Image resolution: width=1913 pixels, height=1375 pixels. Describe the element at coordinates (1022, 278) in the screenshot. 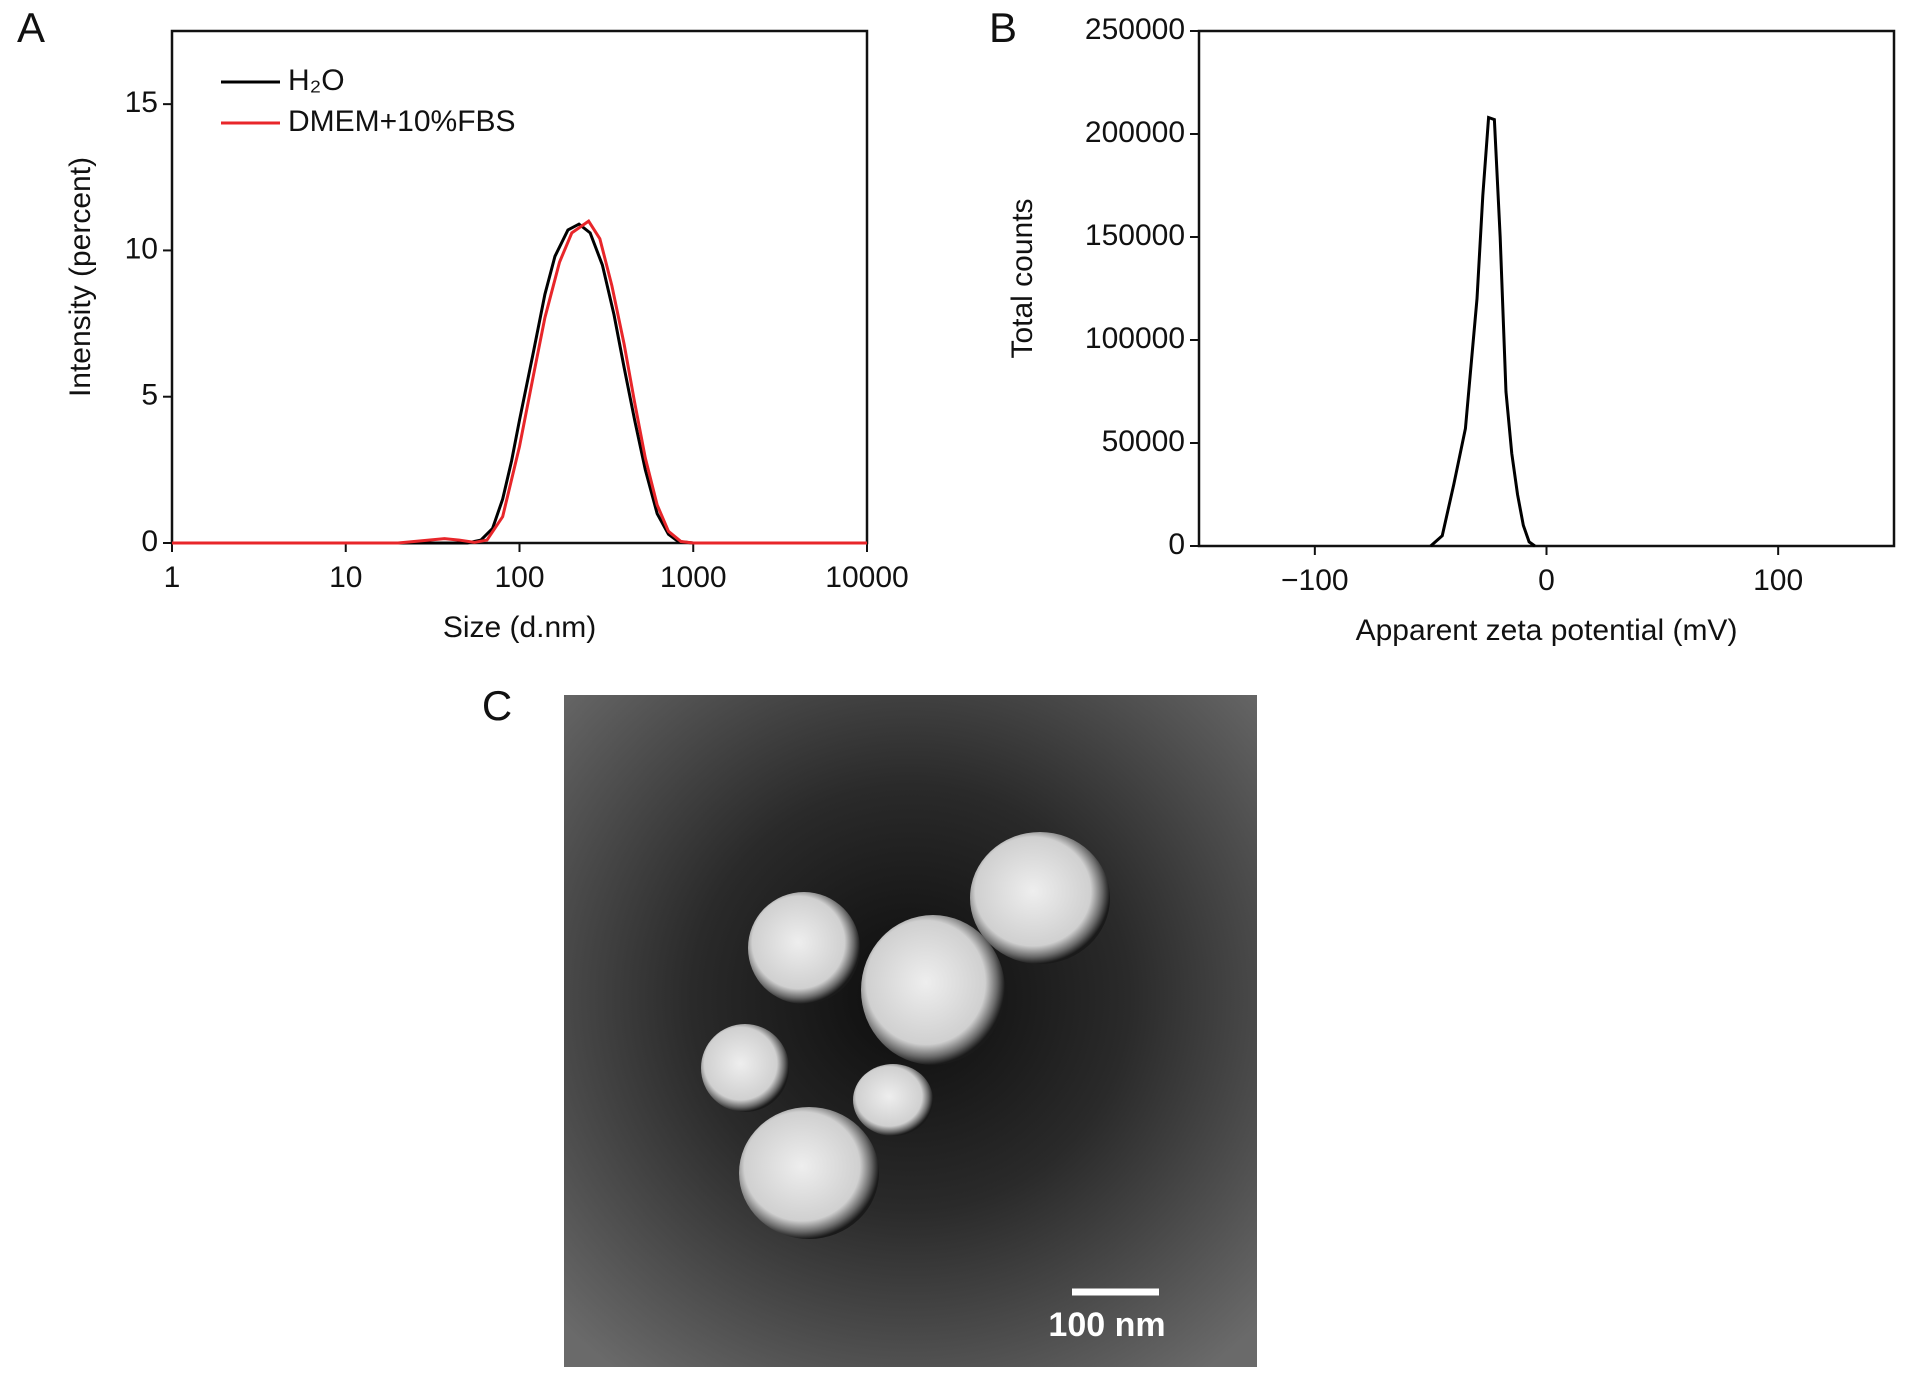

I see `y-axis-label: Total counts` at that location.